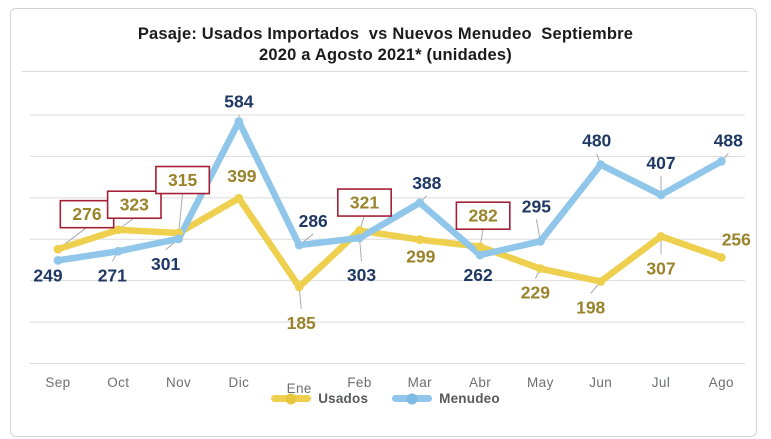  What do you see at coordinates (385, 398) in the screenshot?
I see `legend: Usados Menudeo` at bounding box center [385, 398].